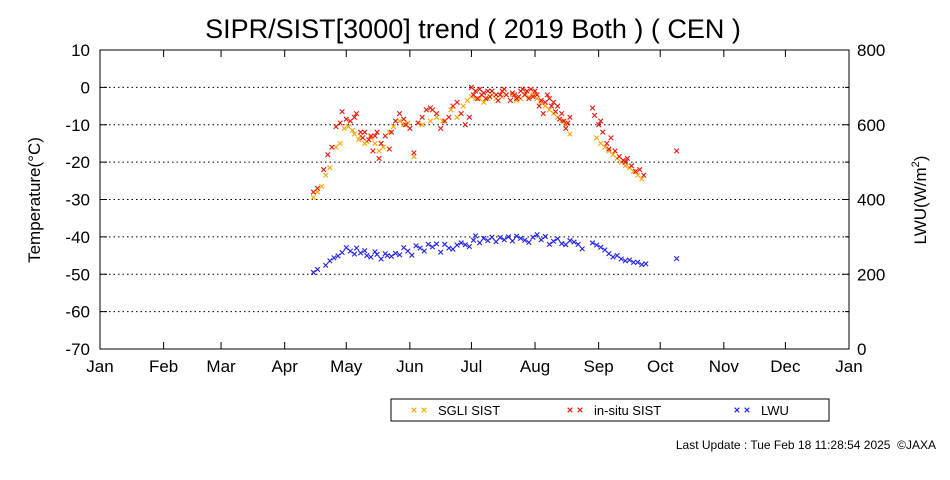  What do you see at coordinates (599, 366) in the screenshot?
I see `x-tick-label: Sep` at bounding box center [599, 366].